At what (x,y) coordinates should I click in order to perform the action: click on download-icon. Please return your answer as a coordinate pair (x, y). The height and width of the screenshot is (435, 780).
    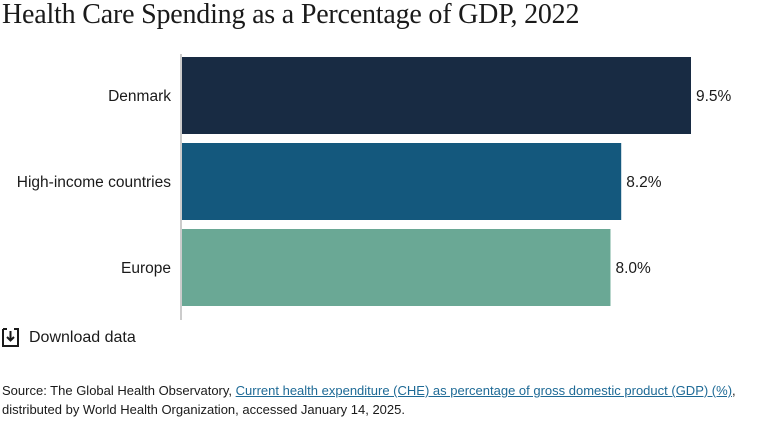
    Looking at the image, I should click on (10, 337).